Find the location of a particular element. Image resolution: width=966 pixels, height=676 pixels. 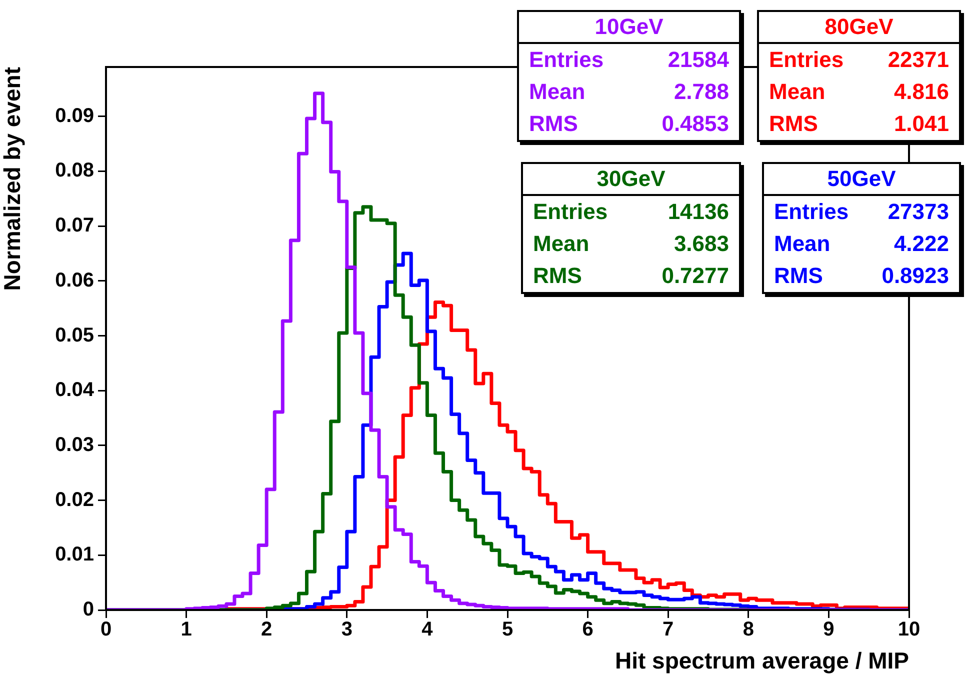

x-tick-label: 5 is located at coordinates (508, 629).